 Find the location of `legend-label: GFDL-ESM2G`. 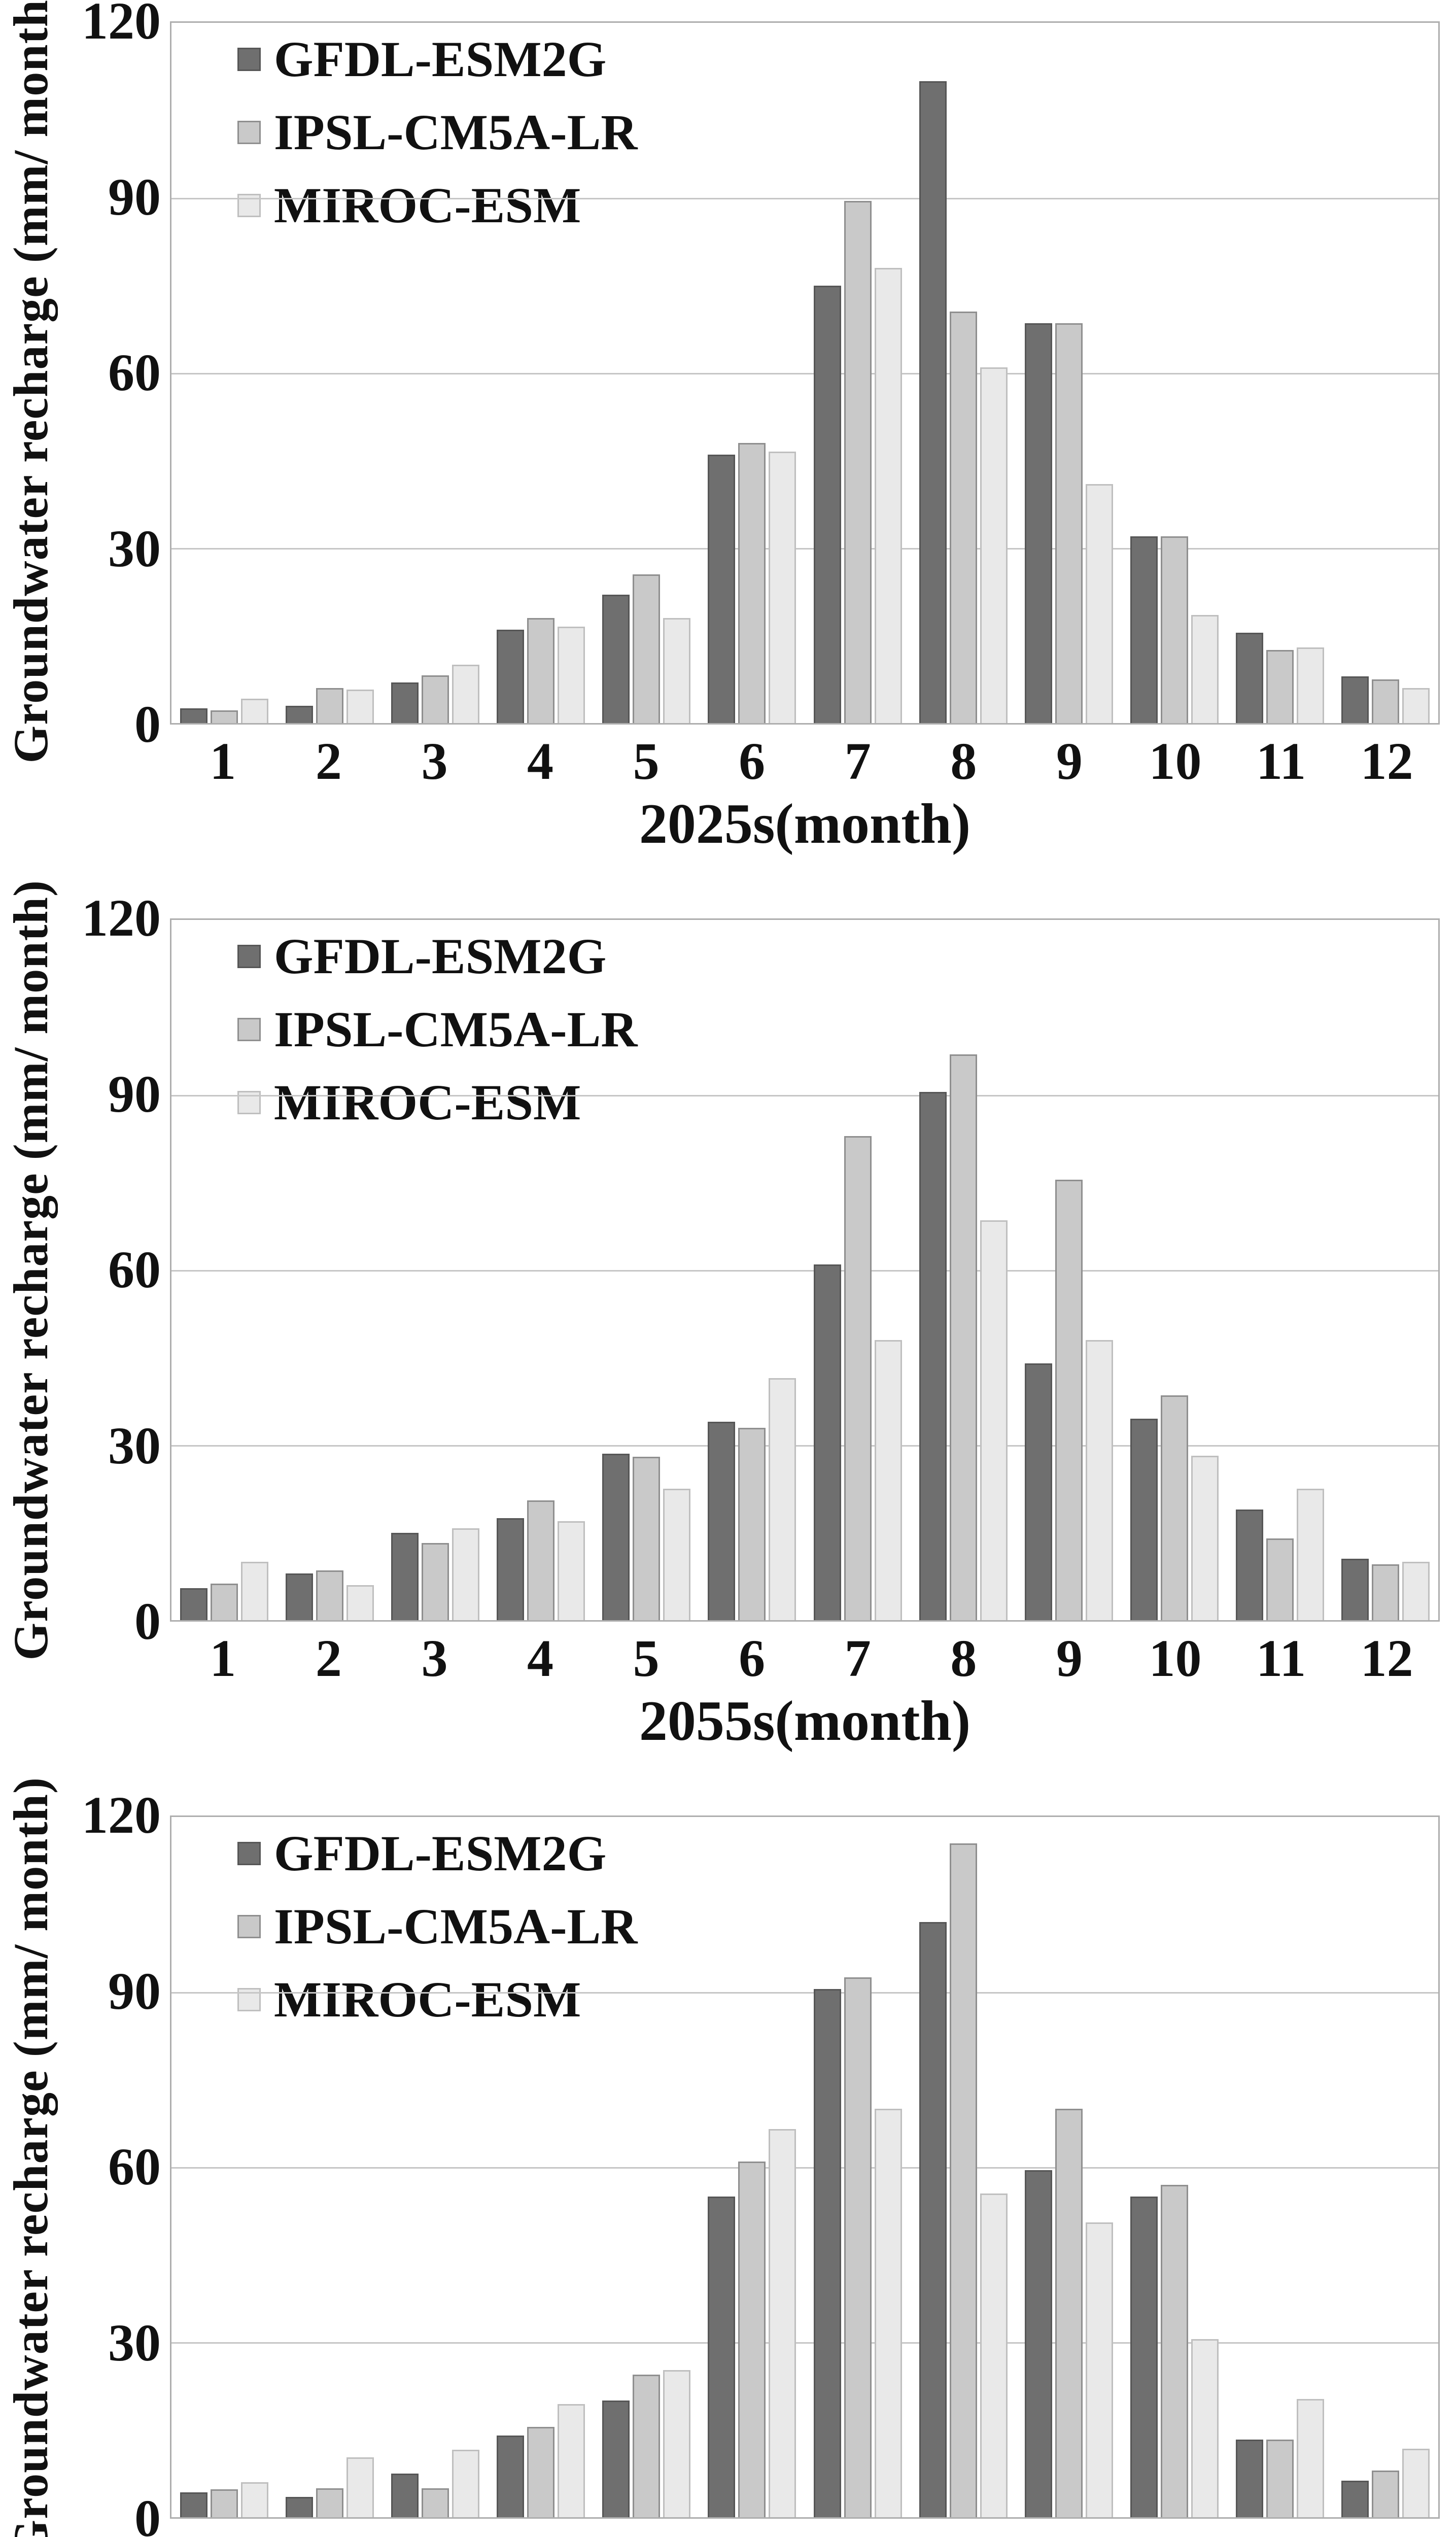

legend-label: GFDL-ESM2G is located at coordinates (440, 956).